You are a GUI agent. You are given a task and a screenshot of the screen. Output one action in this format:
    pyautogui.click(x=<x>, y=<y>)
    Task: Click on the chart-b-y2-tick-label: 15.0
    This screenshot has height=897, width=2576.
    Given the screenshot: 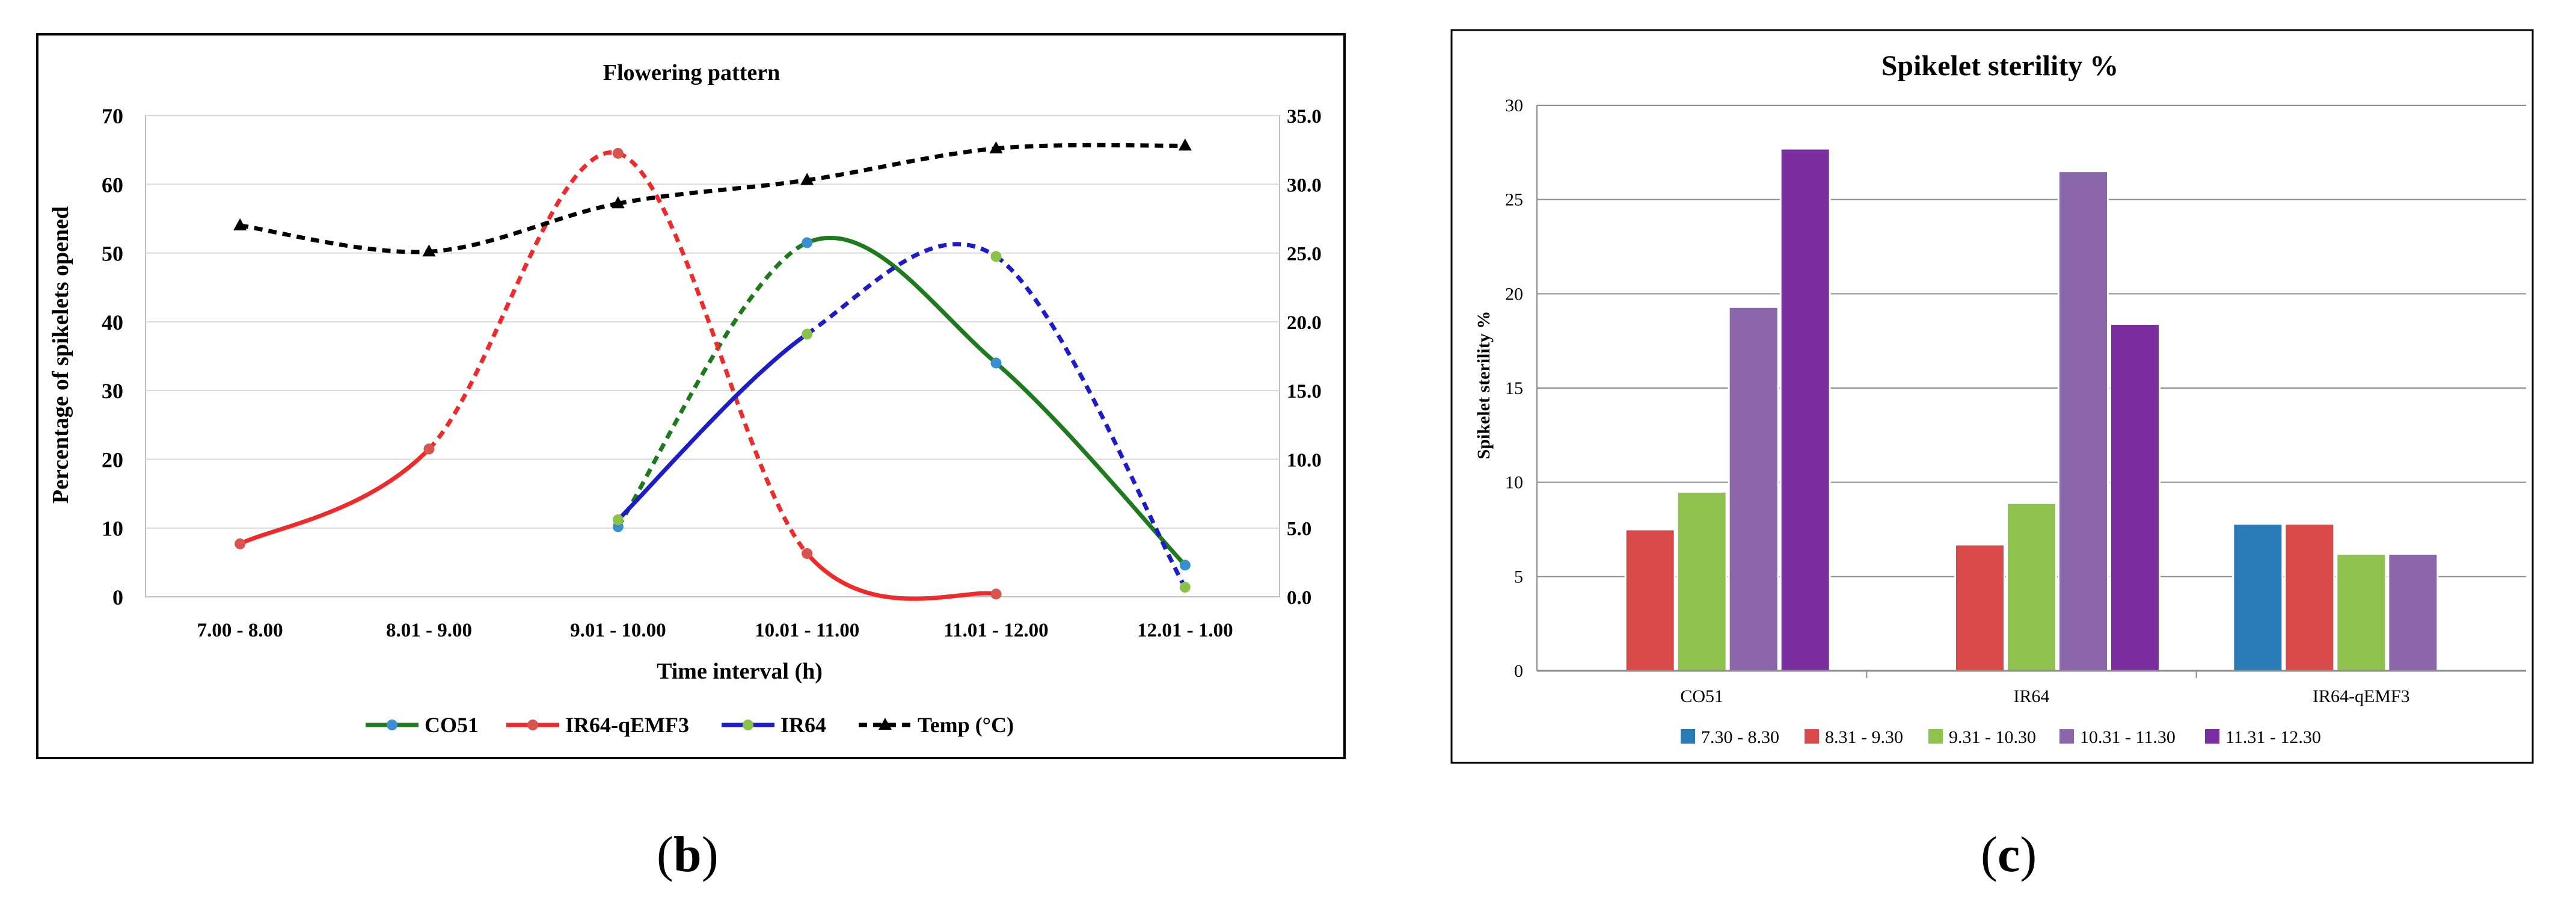 What is the action you would take?
    pyautogui.click(x=1304, y=392)
    